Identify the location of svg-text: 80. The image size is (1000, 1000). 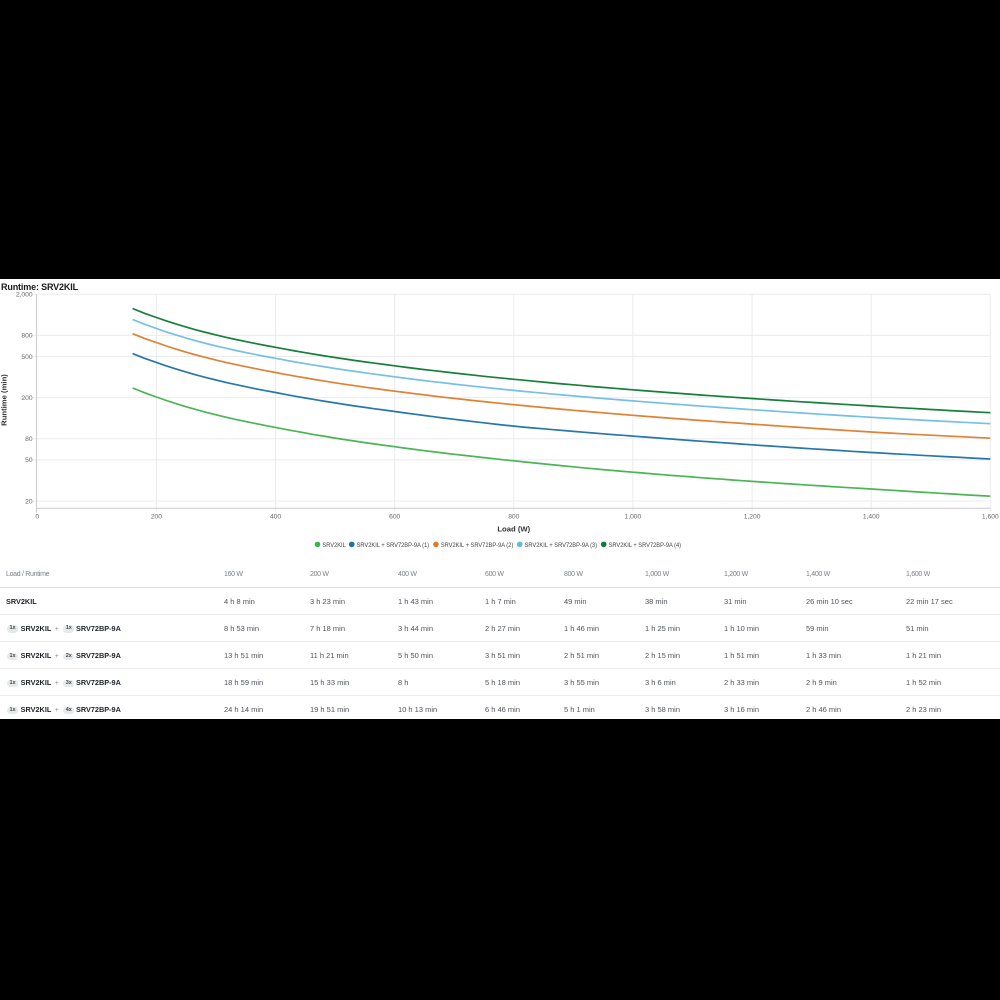
(29, 439).